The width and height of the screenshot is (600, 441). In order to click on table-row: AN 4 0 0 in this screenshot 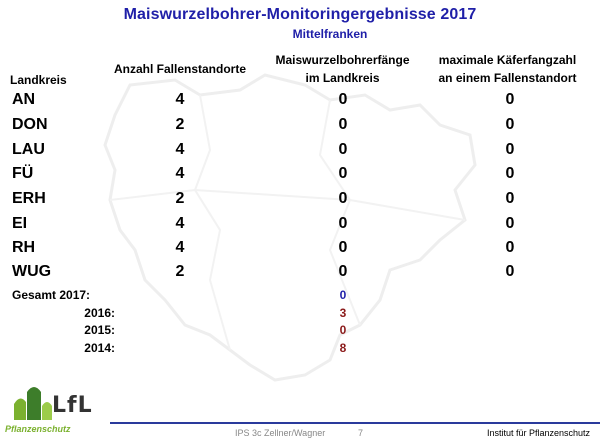, I will do `click(300, 100)`.